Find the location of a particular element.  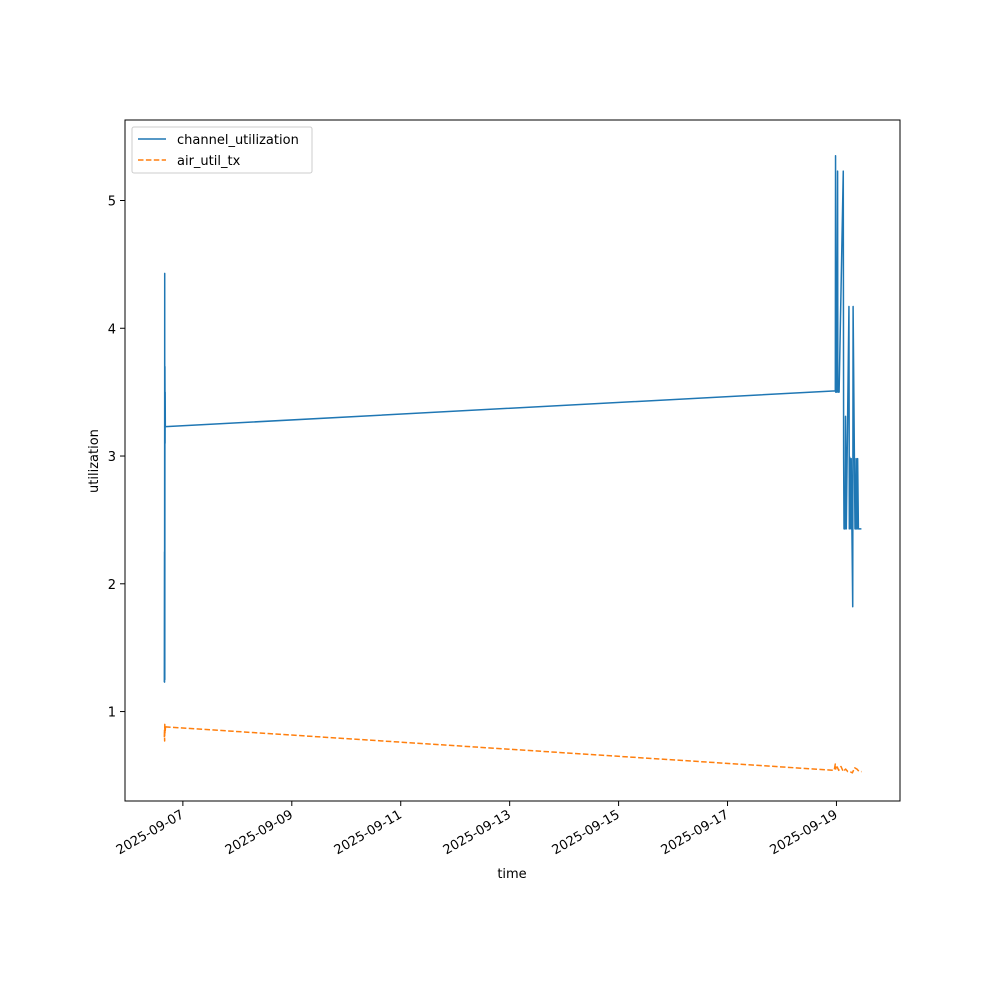

x-axis-label: time is located at coordinates (511, 874).